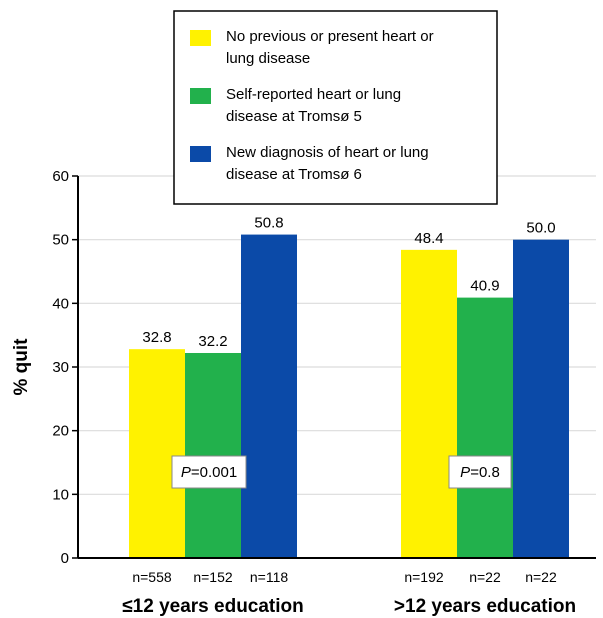 This screenshot has height=618, width=603. Describe the element at coordinates (268, 223) in the screenshot. I see `data-label: 50.8` at that location.